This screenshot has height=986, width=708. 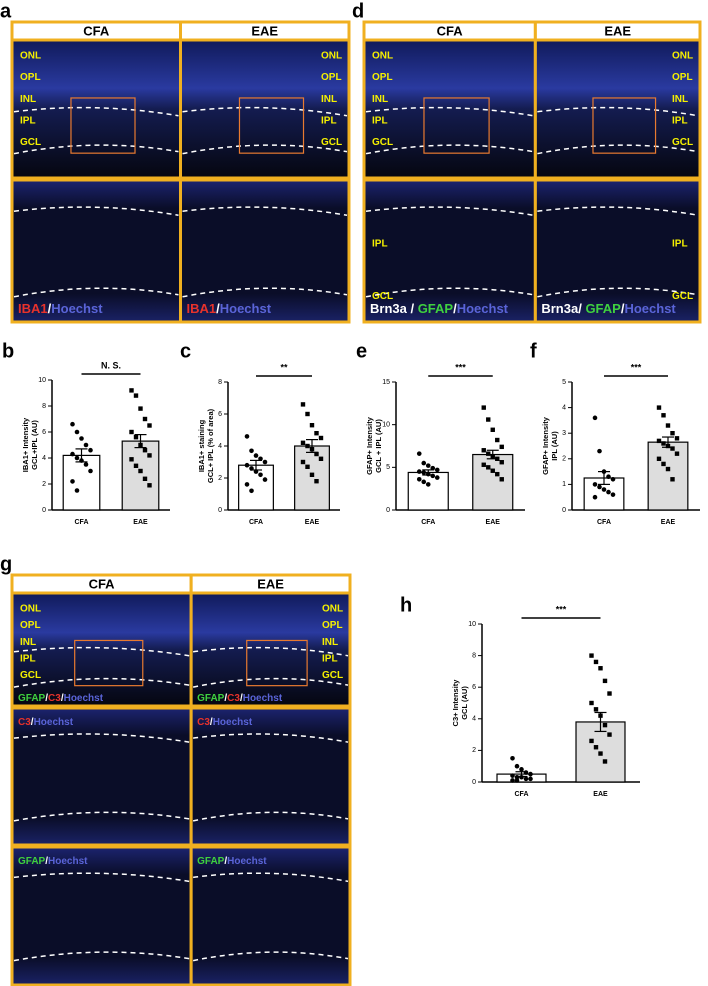 What do you see at coordinates (6, 11) in the screenshot?
I see `panel-letter: a` at bounding box center [6, 11].